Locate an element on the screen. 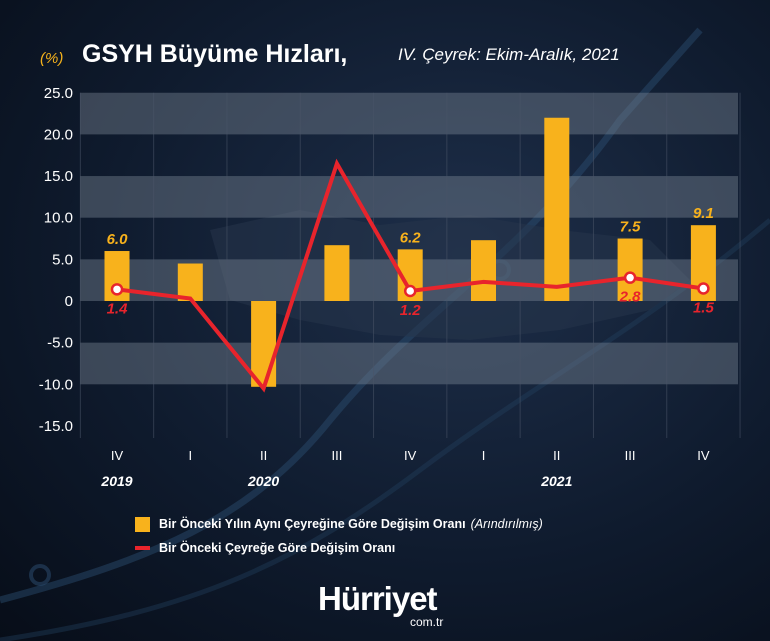 This screenshot has width=770, height=641. y-tick-label: 20.0 is located at coordinates (58, 134).